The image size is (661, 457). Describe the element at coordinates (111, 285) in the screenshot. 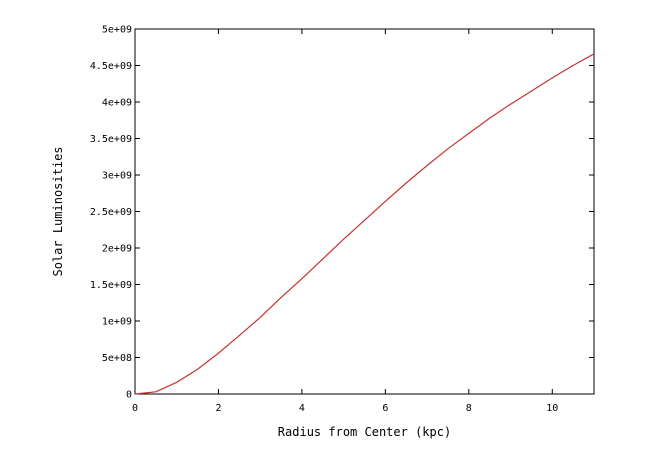

I see `y-tick-label: 1.5e+09` at that location.